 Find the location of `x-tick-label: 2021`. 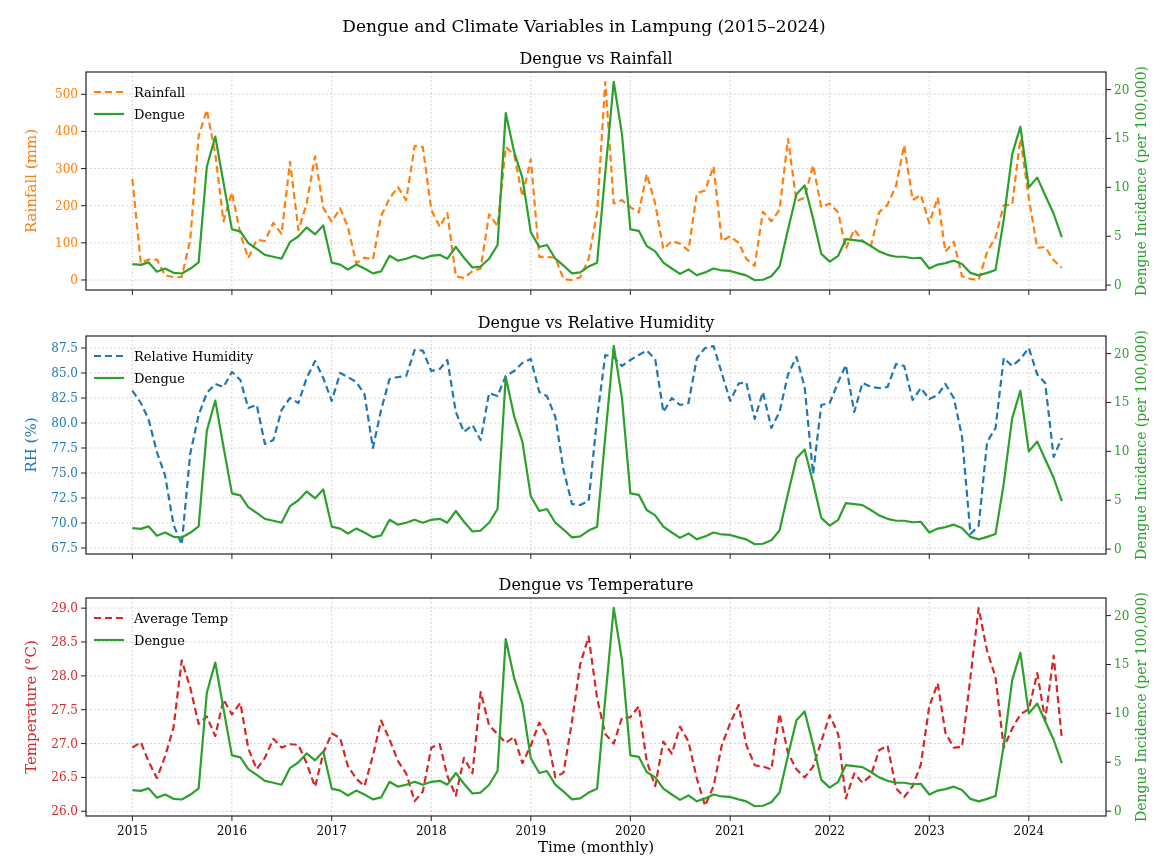

x-tick-label: 2021 is located at coordinates (730, 831).